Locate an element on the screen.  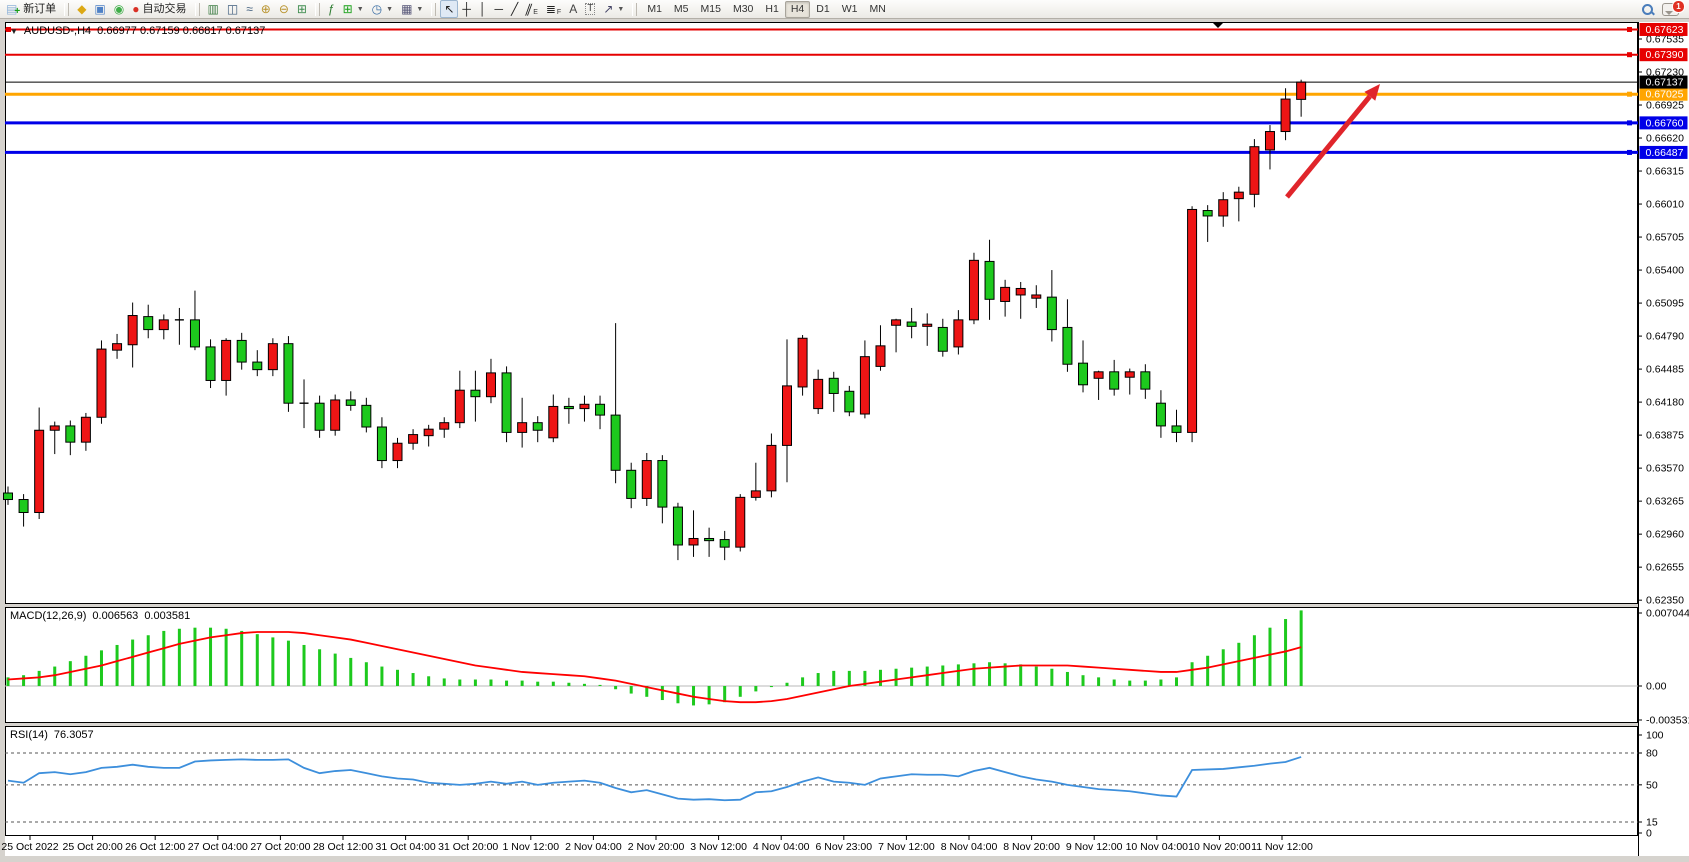
search-icon is located at coordinates (1648, 9).